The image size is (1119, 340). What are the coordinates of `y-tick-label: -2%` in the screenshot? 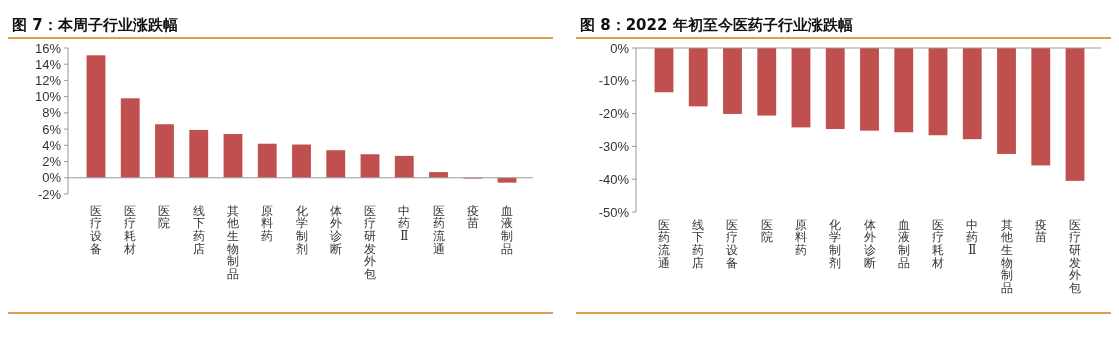 It's located at (49, 194).